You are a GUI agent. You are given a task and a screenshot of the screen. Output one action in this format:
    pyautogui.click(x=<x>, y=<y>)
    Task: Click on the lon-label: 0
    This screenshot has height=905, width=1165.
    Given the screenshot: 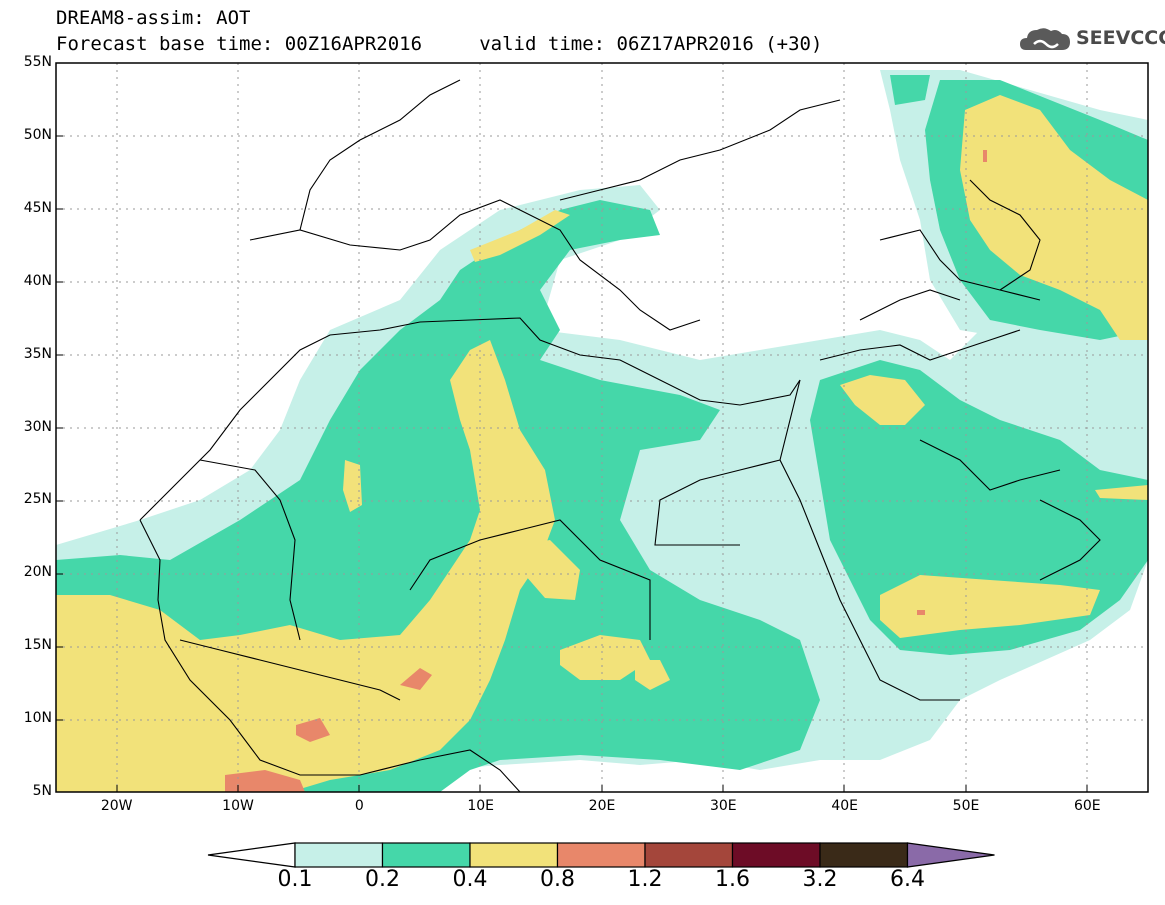 What is the action you would take?
    pyautogui.click(x=359, y=806)
    